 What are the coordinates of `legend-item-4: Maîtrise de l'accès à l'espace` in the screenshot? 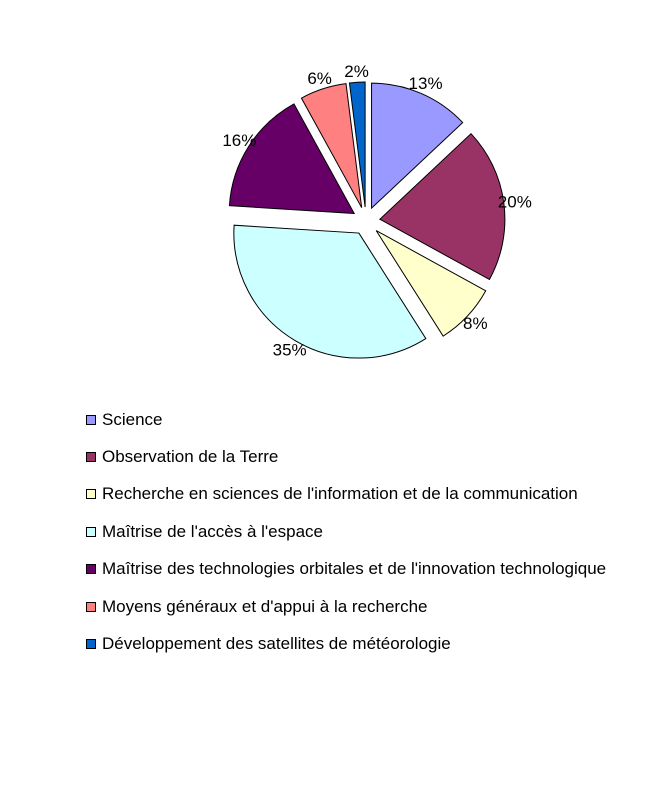 It's located at (346, 531).